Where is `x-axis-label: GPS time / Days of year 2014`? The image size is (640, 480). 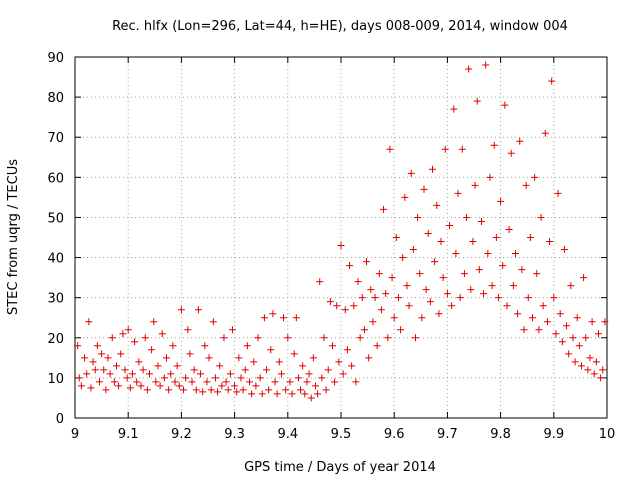
x-axis-label: GPS time / Days of year 2014 is located at coordinates (340, 467).